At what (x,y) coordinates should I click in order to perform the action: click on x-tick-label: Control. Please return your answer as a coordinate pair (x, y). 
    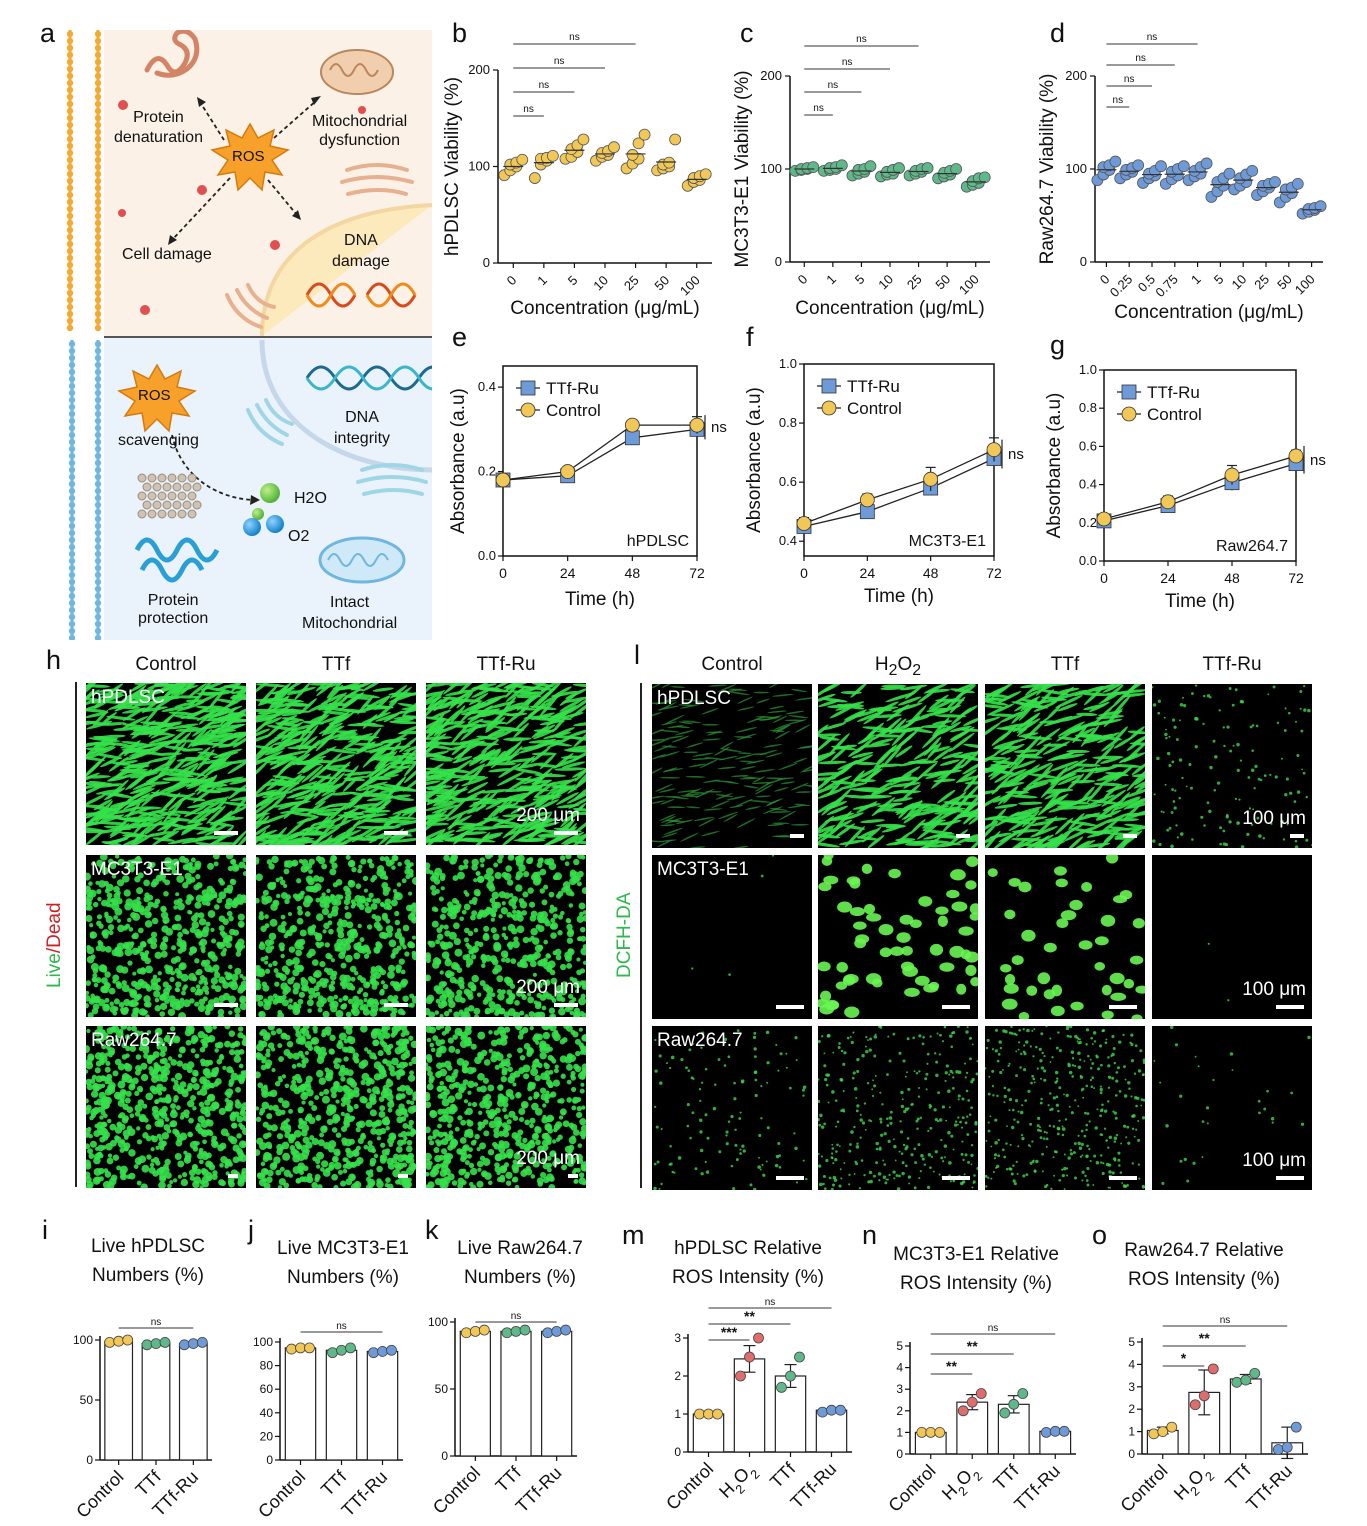
    Looking at the image, I should click on (281, 1494).